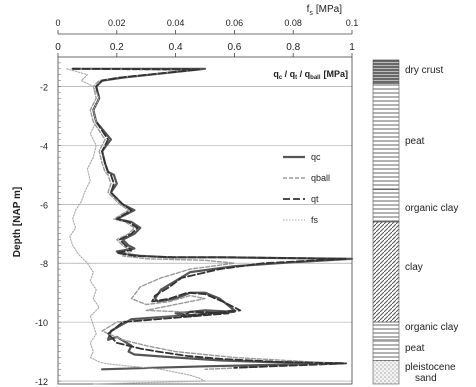  Describe the element at coordinates (293, 47) in the screenshot. I see `bottom-axis-tick-label: 0.8` at that location.